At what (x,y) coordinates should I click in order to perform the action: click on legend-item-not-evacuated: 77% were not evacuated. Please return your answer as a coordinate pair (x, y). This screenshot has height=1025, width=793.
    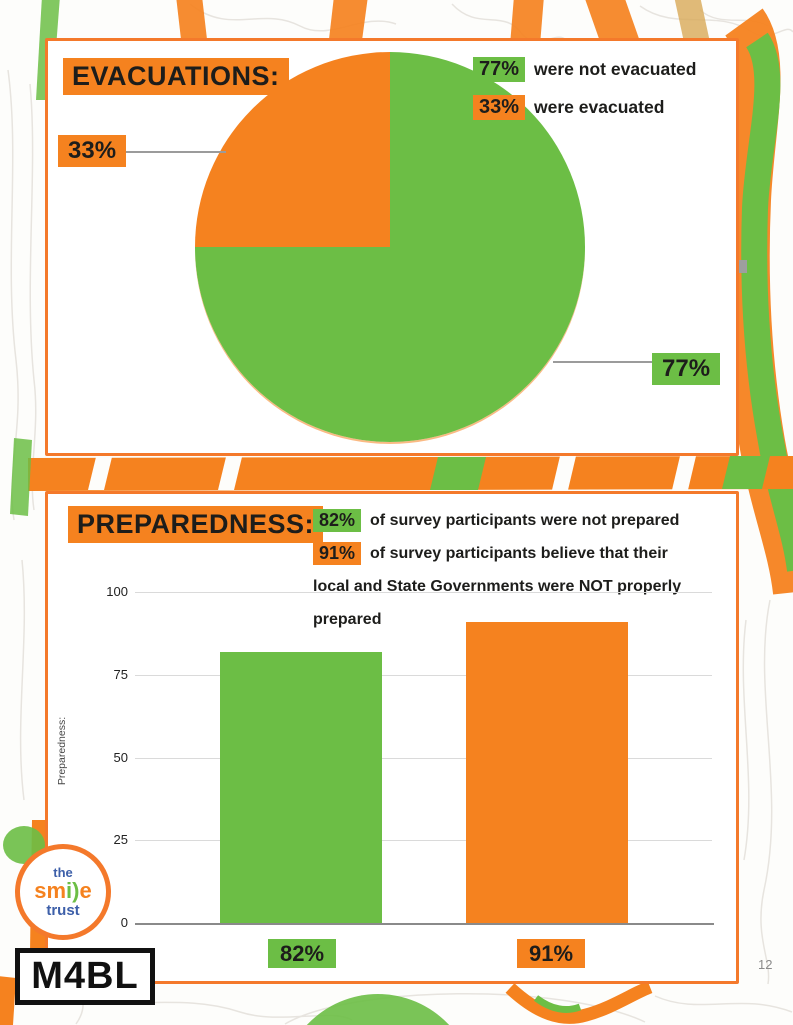
    Looking at the image, I should click on (584, 69).